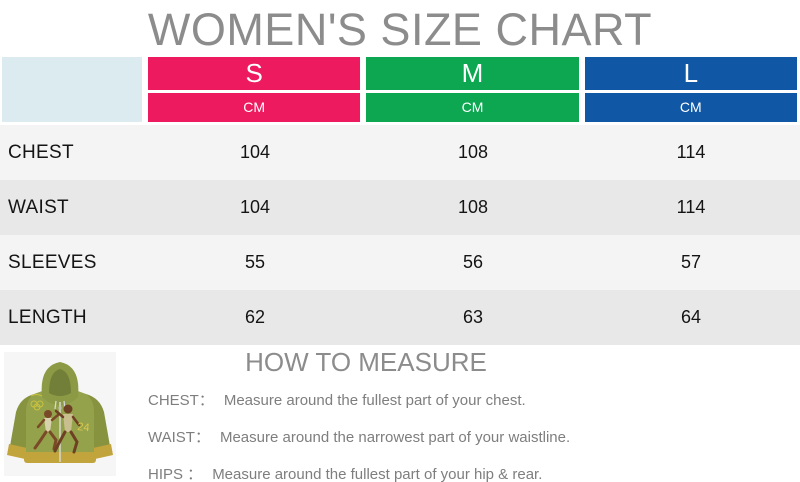 This screenshot has height=482, width=800. I want to click on chest-m-value: 108, so click(473, 152).